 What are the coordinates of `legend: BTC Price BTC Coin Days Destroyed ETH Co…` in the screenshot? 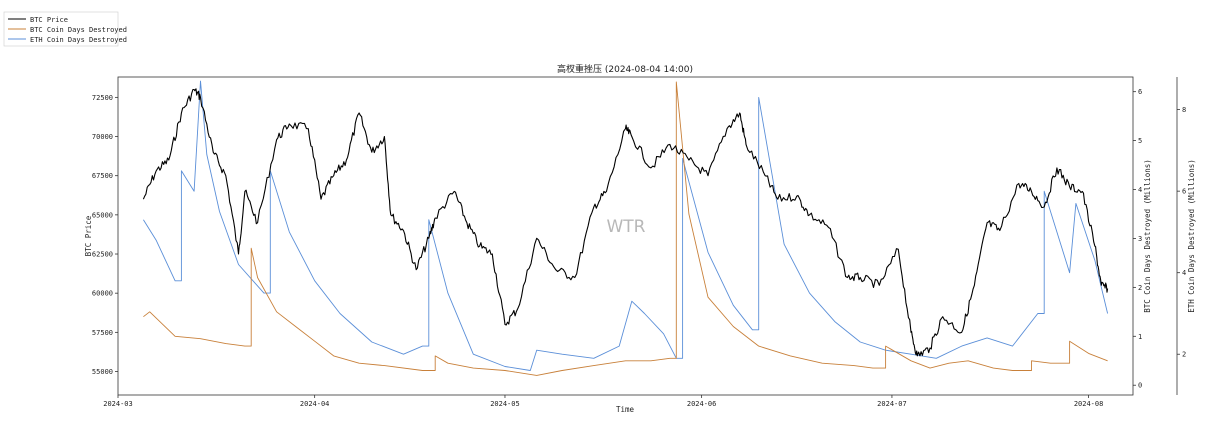 It's located at (65, 29).